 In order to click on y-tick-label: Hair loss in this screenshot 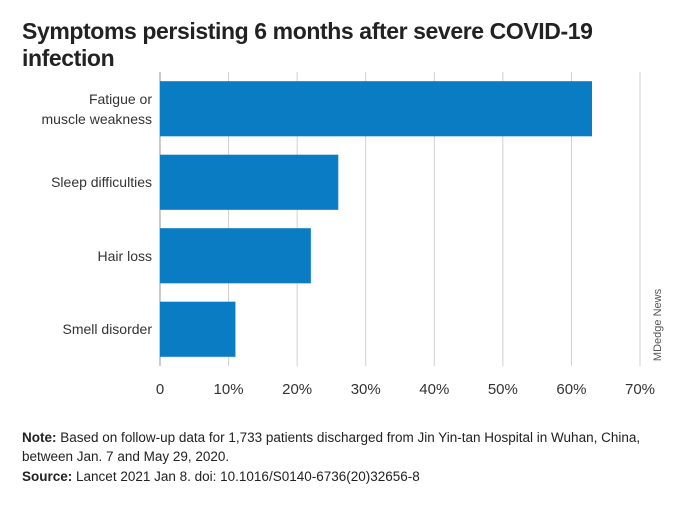, I will do `click(124, 255)`.